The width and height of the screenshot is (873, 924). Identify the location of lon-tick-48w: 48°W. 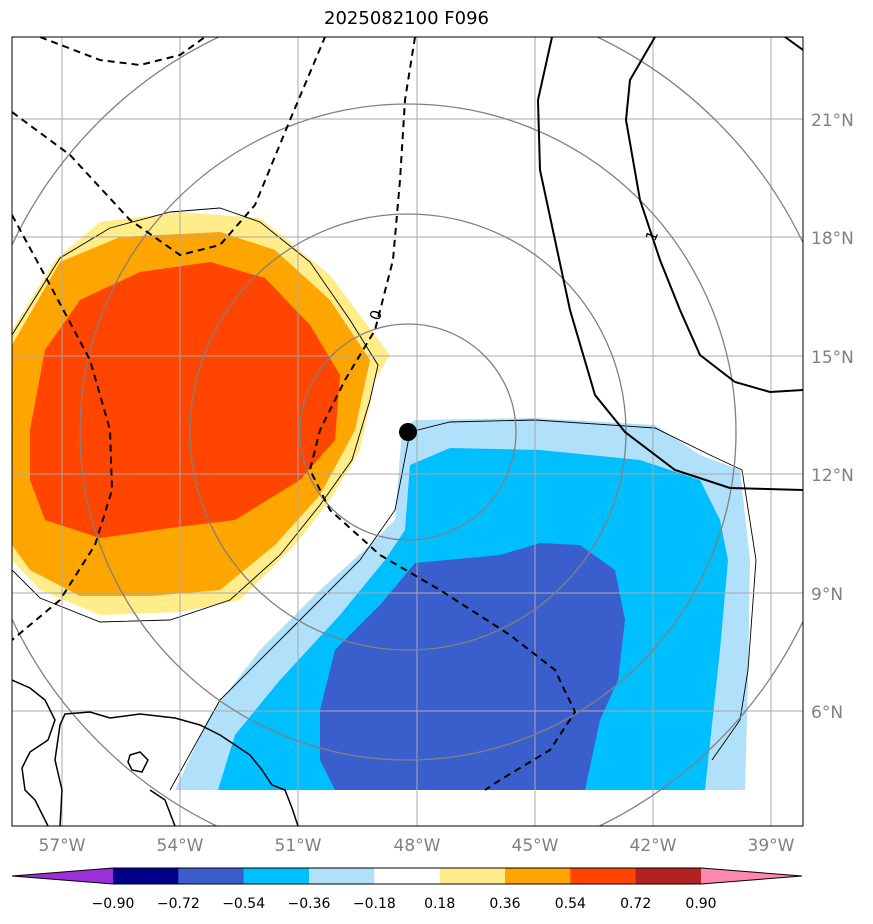
(417, 846).